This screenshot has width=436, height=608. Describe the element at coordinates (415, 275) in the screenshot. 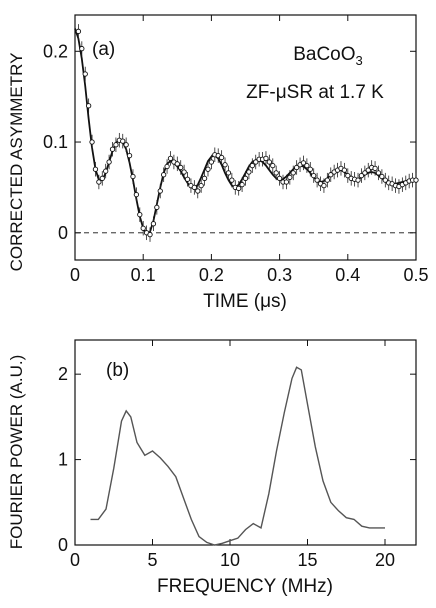

I see `panel-a-x-tick-label: 0.5` at that location.